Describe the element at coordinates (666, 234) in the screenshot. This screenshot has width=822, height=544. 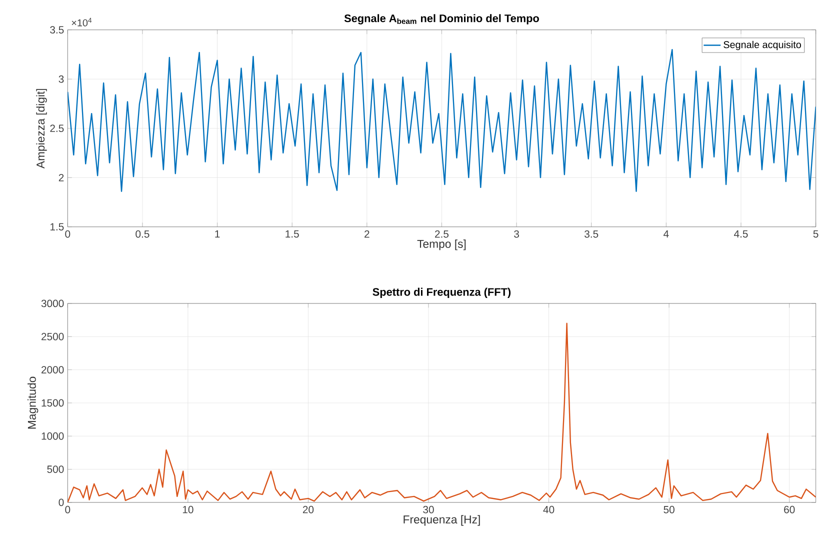
I see `x-tick-label: 4` at that location.